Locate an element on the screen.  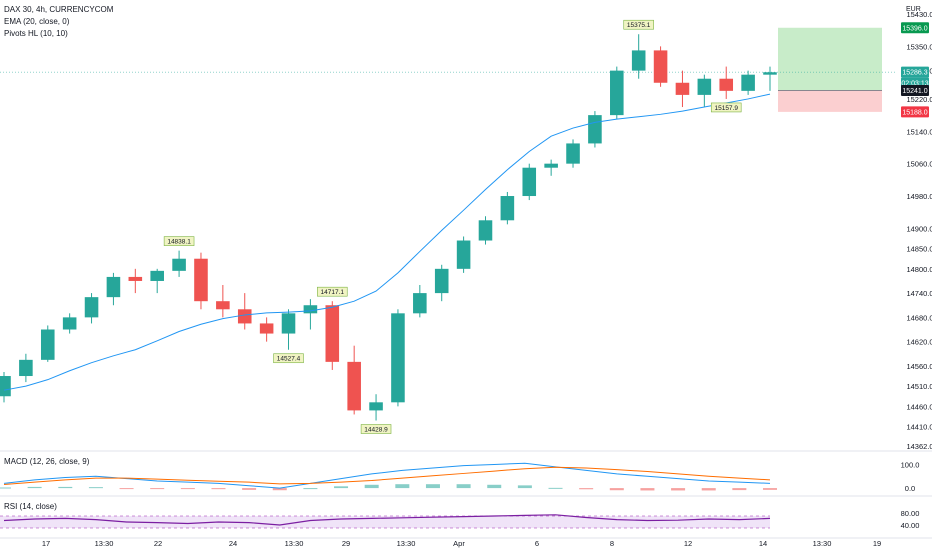
stop-price-tag-box is located at coordinates (915, 112).